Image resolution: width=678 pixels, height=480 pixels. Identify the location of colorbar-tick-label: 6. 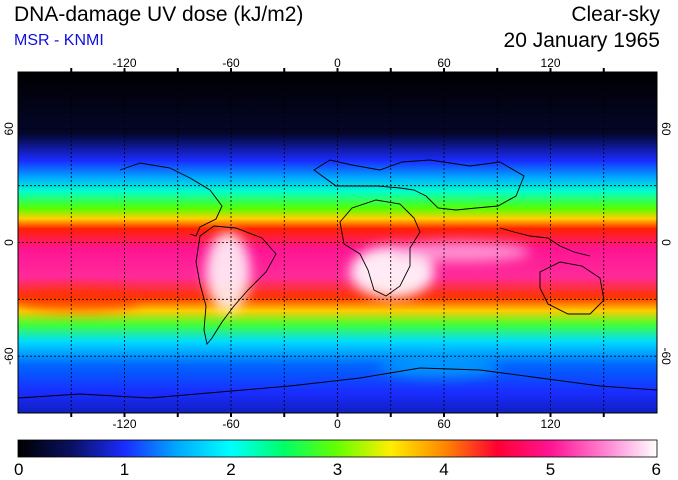
(656, 469).